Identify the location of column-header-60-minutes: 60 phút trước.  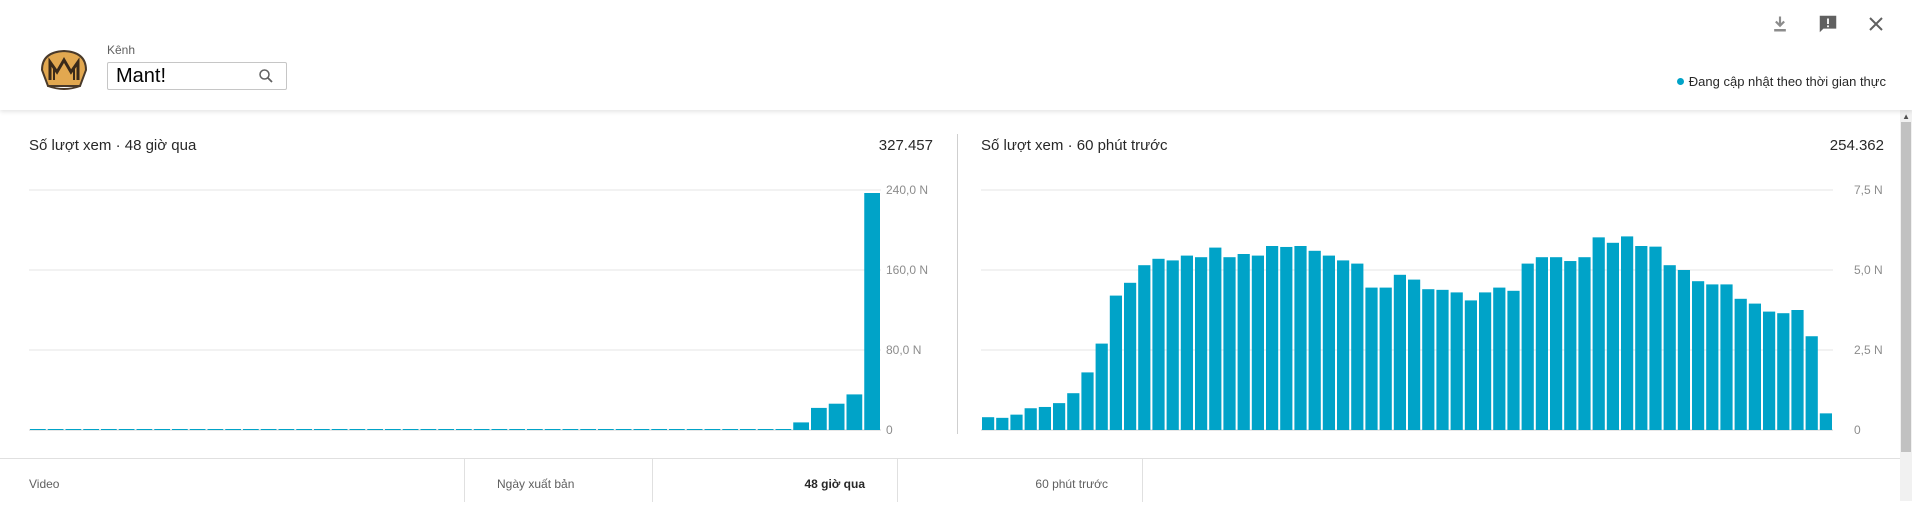
(1019, 480).